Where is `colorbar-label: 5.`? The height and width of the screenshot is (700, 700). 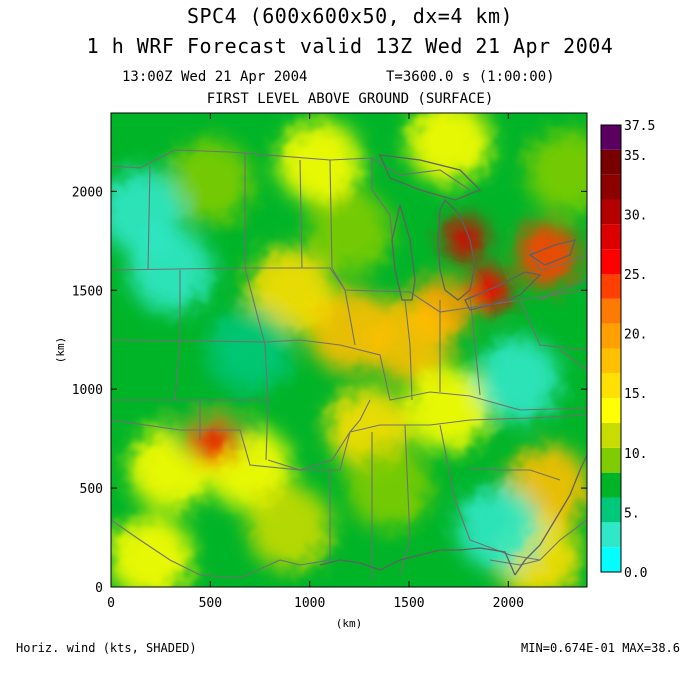
colorbar-label: 5. is located at coordinates (632, 513).